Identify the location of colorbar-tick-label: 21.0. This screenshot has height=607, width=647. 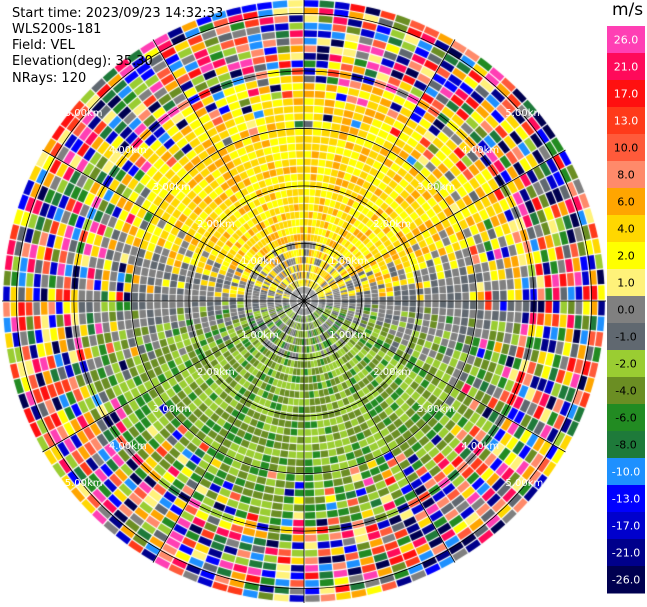
(626, 67).